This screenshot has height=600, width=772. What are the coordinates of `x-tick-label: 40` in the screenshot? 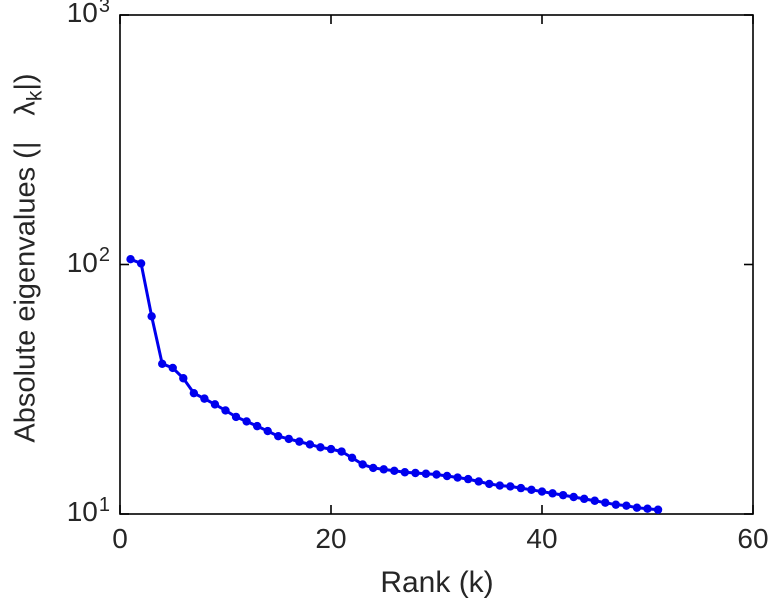 It's located at (542, 538).